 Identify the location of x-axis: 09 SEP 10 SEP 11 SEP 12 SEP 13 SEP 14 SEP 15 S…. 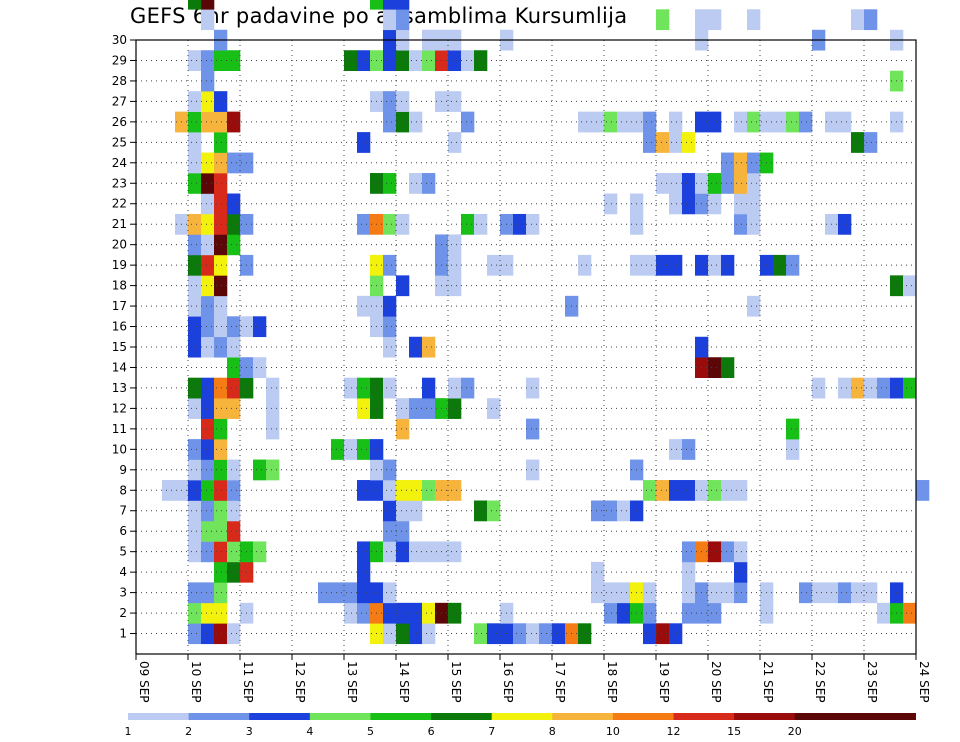
(533, 678).